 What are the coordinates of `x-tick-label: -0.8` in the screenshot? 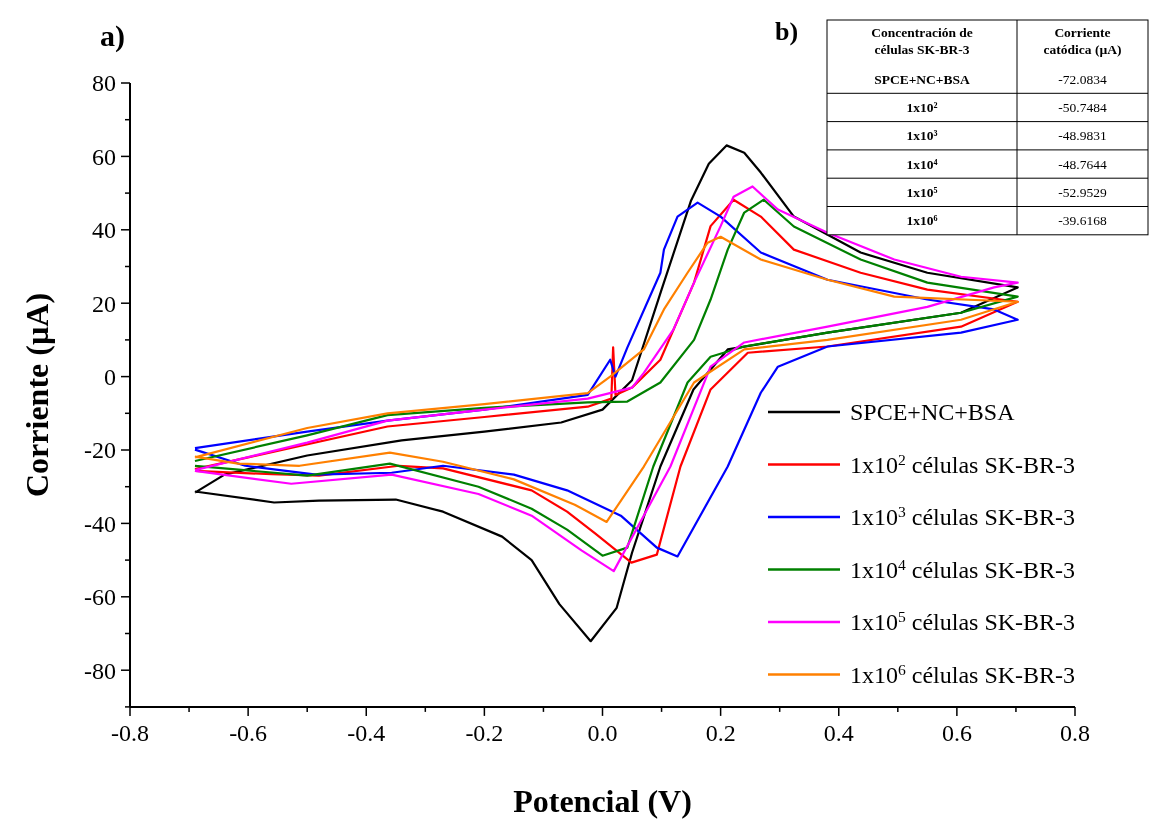 It's located at (130, 732).